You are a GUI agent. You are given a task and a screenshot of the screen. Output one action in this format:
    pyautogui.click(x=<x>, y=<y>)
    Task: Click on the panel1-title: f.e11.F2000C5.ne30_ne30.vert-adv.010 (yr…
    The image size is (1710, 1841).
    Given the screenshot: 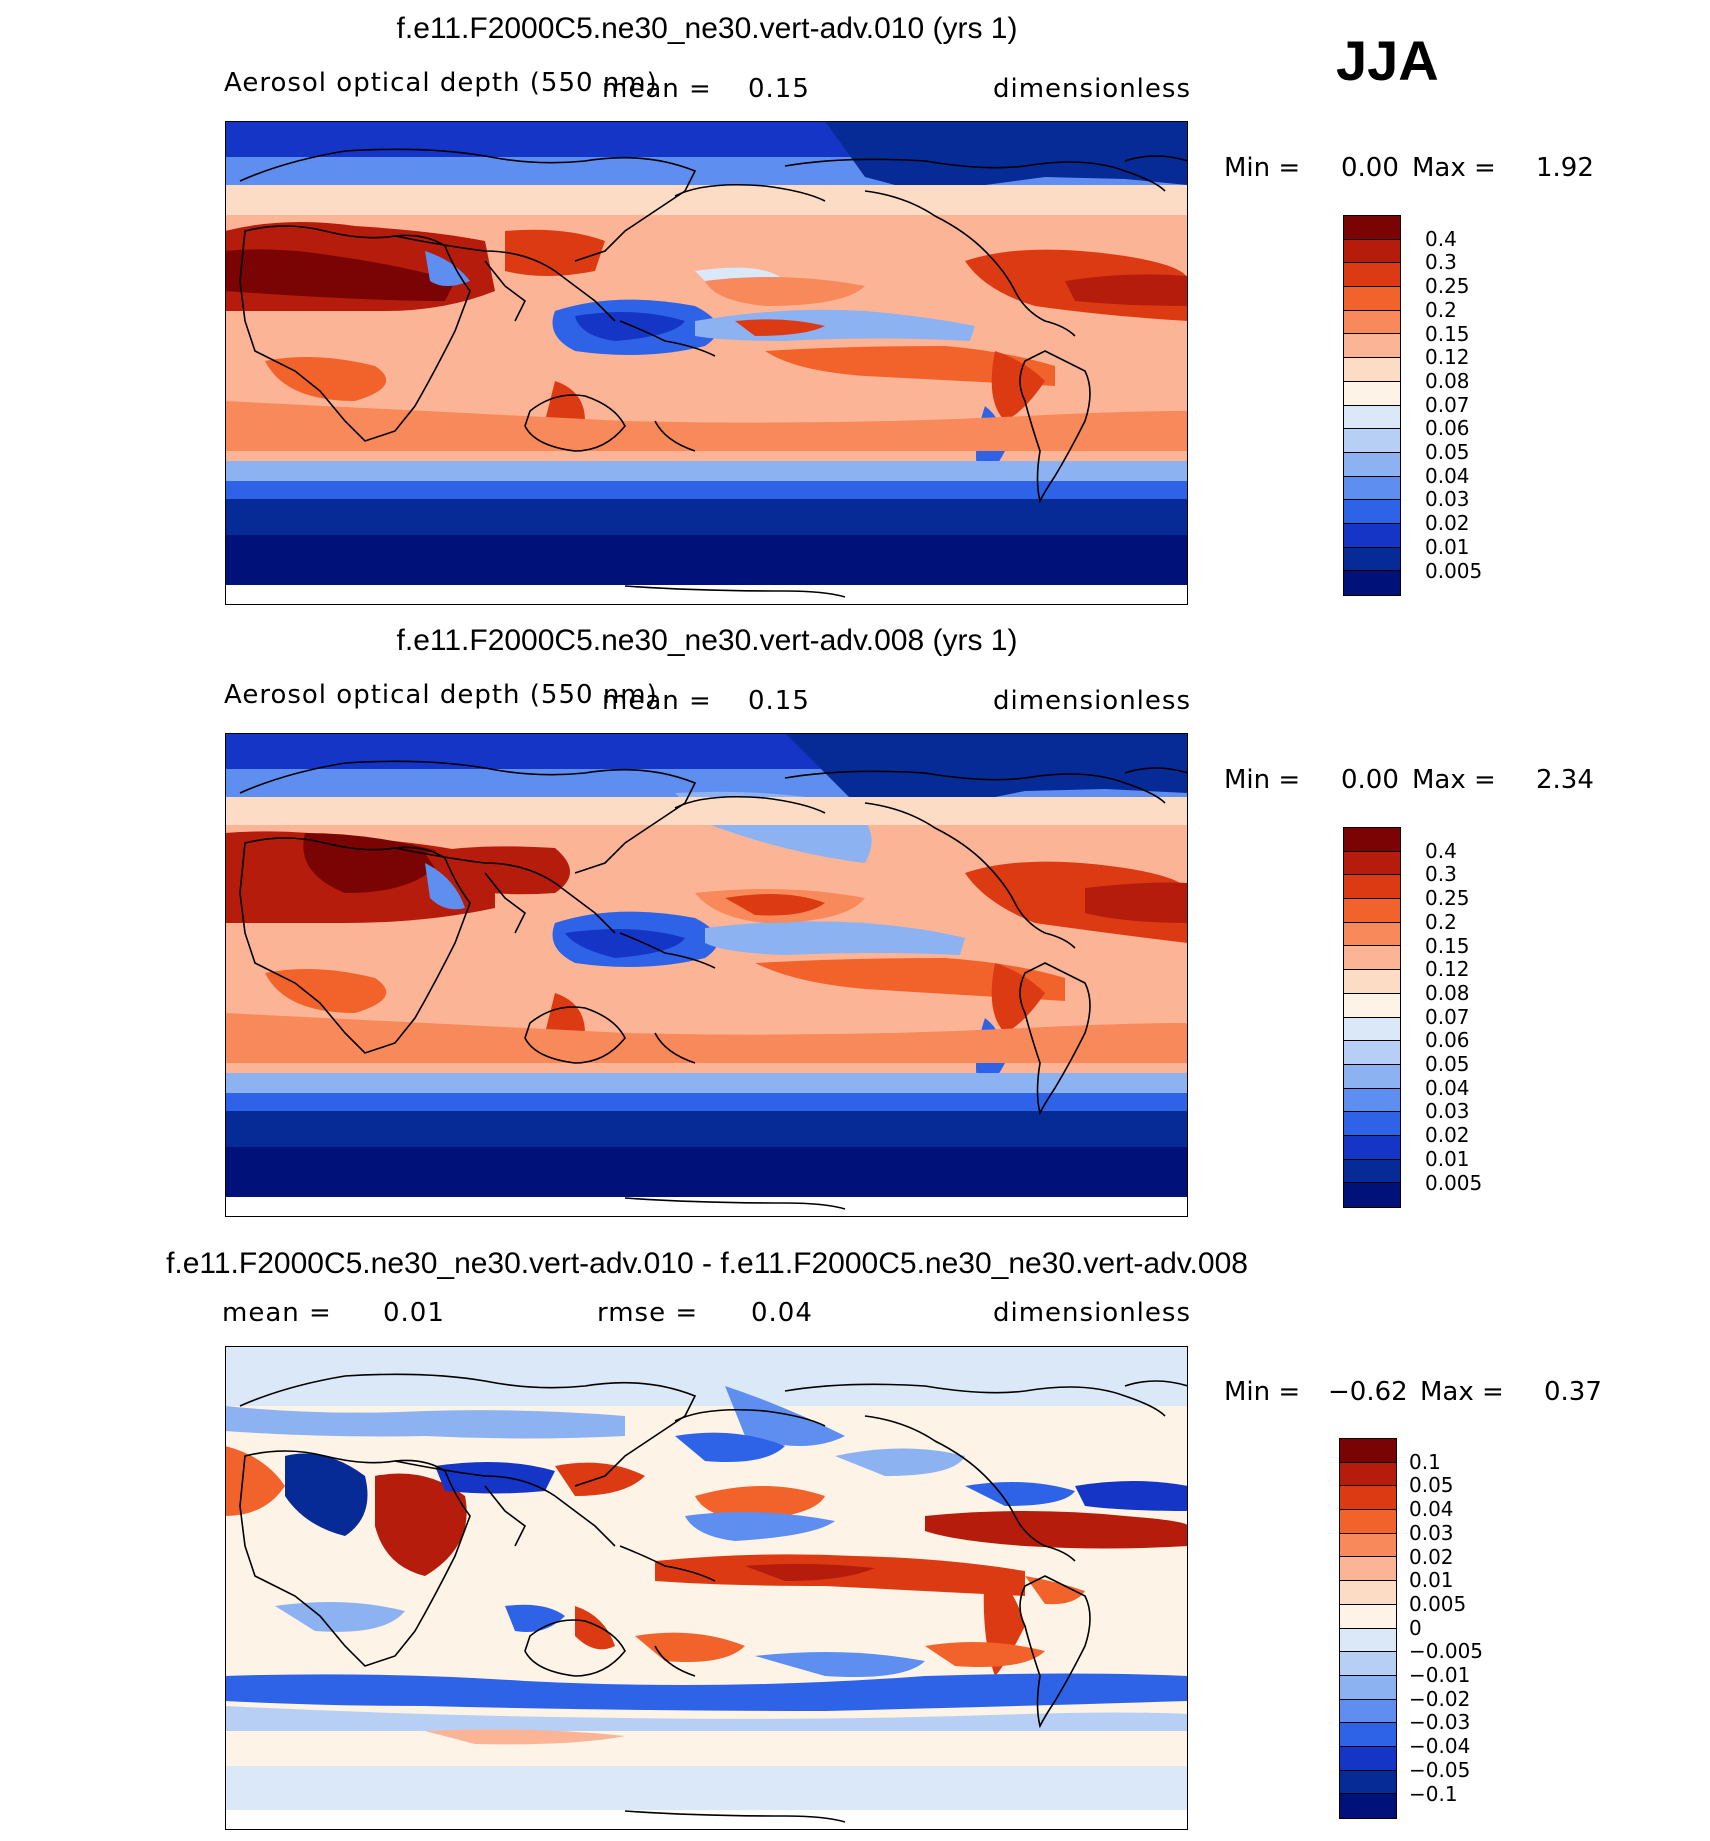 What is the action you would take?
    pyautogui.click(x=707, y=28)
    